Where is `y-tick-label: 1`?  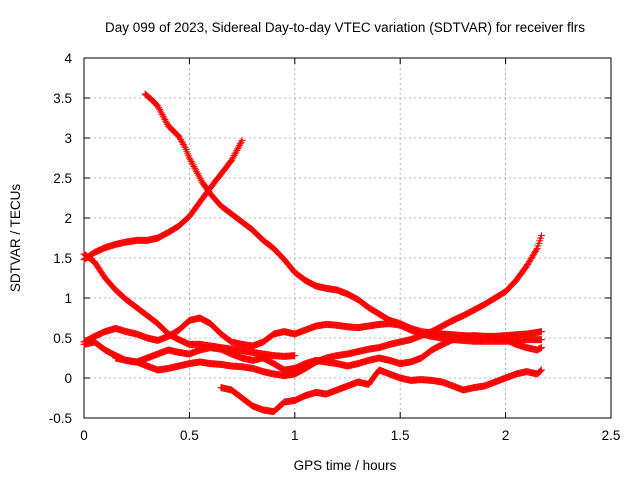 y-tick-label: 1 is located at coordinates (68, 298).